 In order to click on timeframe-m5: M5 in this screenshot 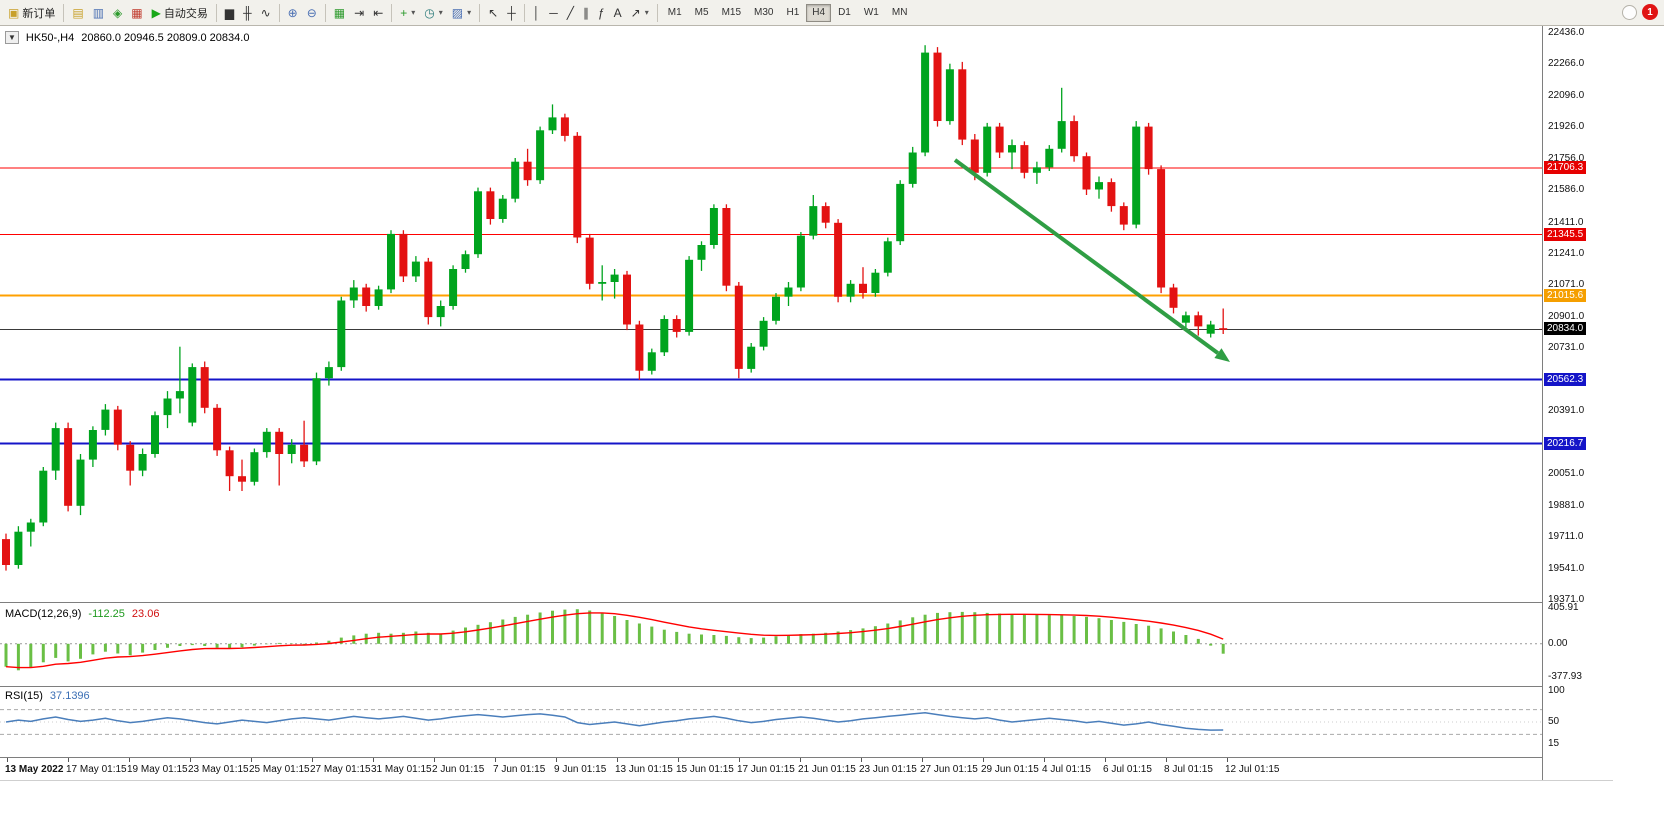, I will do `click(702, 13)`.